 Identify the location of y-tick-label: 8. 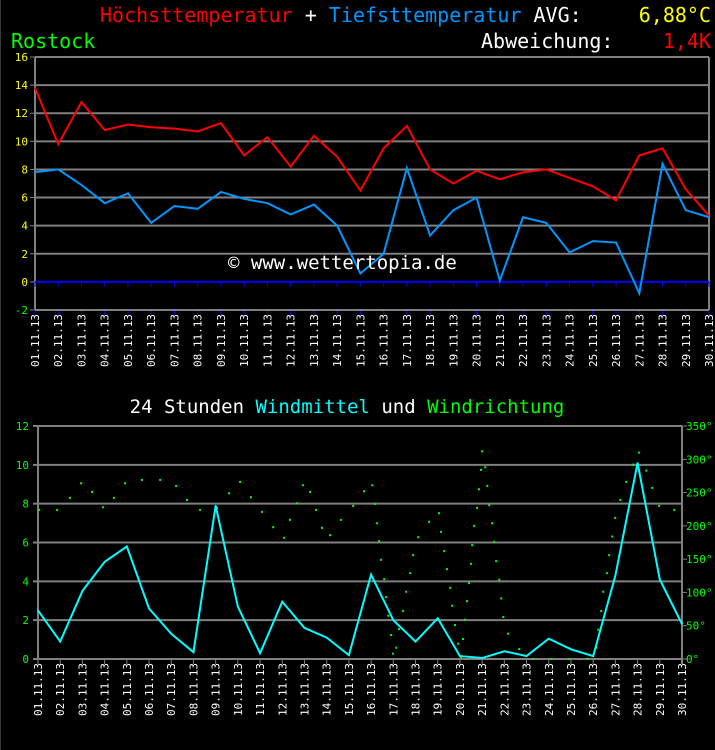
(24, 169).